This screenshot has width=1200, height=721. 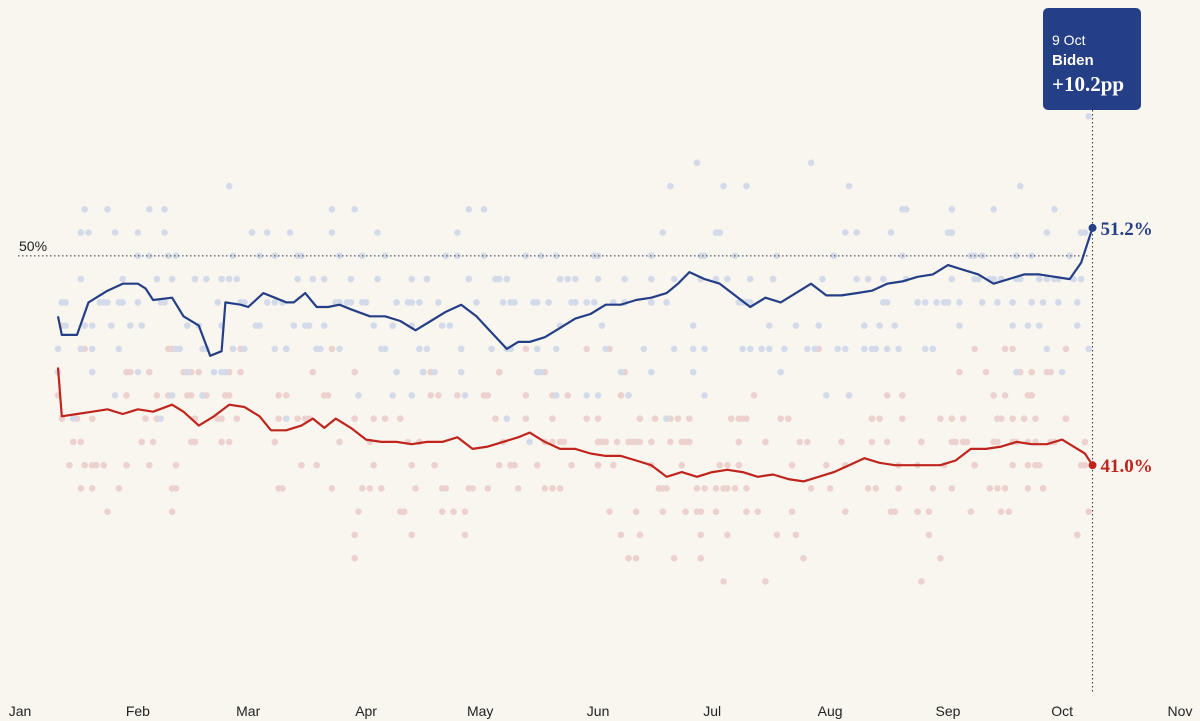 What do you see at coordinates (1069, 40) in the screenshot?
I see `tooltip-date: 9 Oct` at bounding box center [1069, 40].